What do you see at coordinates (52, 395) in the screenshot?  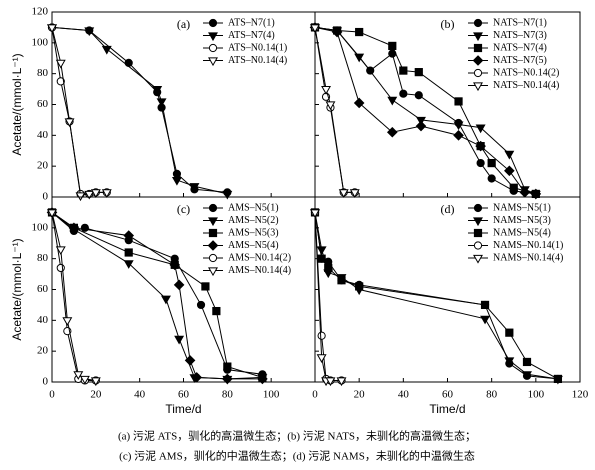 I see `x-tick-label: 0` at bounding box center [52, 395].